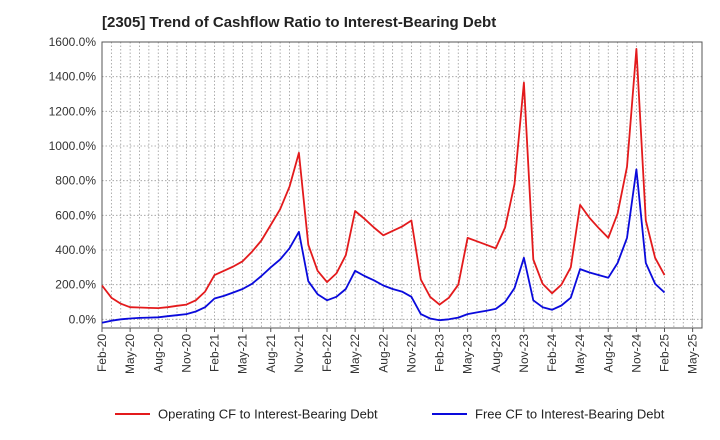 This screenshot has height=440, width=720. I want to click on legend-label: Operating CF to Interest-Bearing Debt, so click(268, 414).